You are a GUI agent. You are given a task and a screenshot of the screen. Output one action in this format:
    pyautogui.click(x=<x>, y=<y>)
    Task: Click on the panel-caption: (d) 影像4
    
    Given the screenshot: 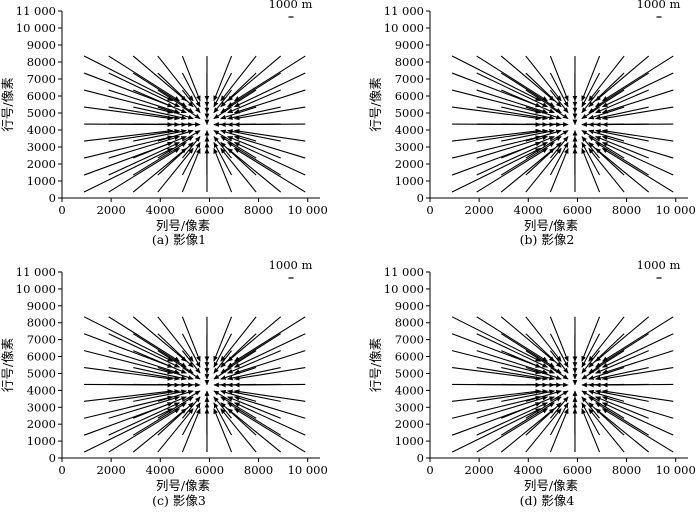 What is the action you would take?
    pyautogui.click(x=547, y=500)
    